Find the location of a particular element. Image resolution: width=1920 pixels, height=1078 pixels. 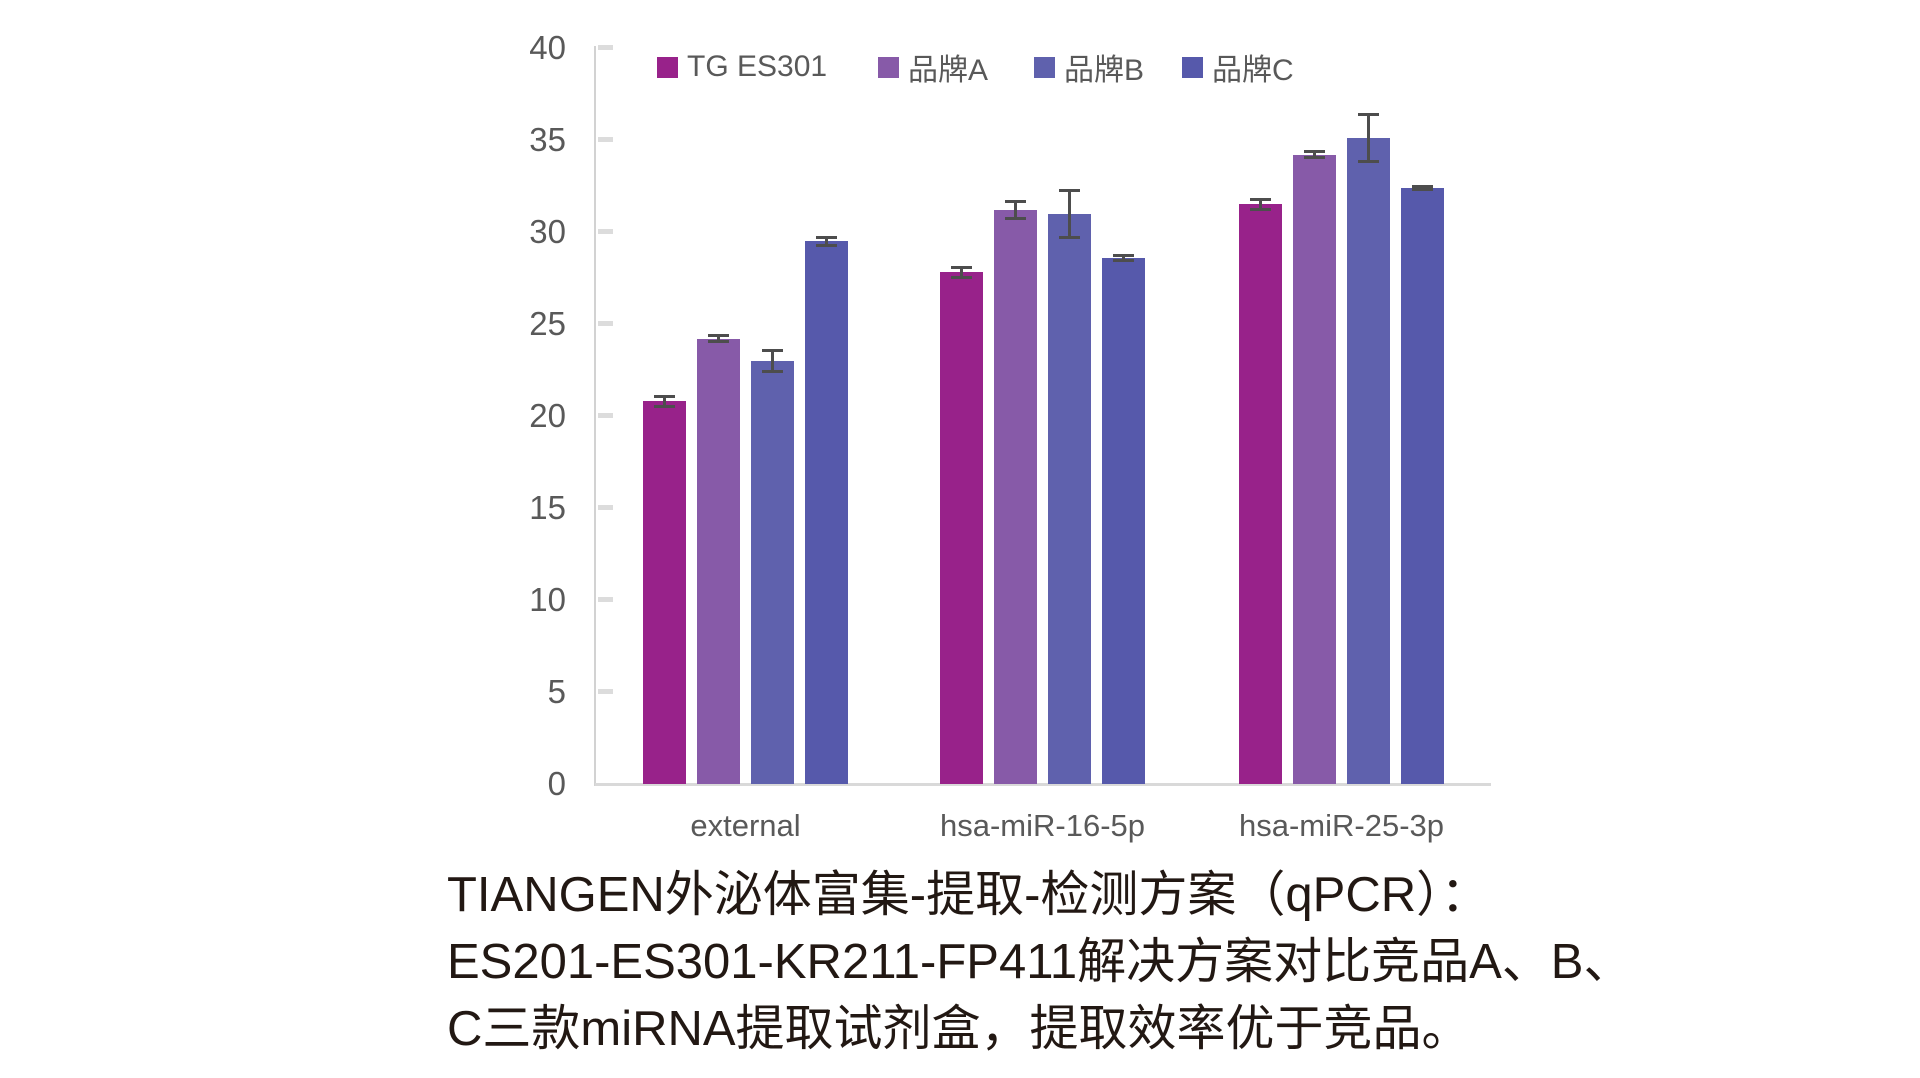

y-tick-label: 20 is located at coordinates (547, 415).